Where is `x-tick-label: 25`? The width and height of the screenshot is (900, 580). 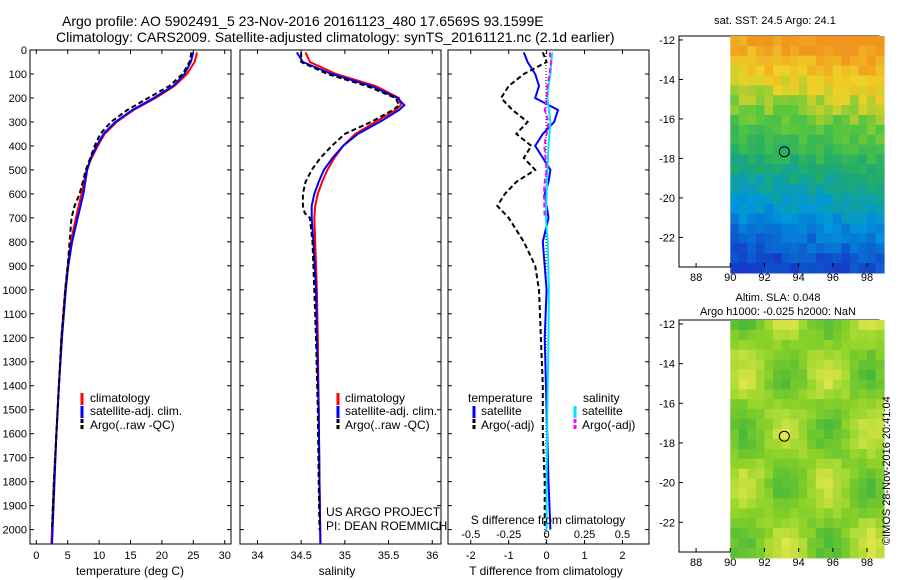
x-tick-label: 25 is located at coordinates (193, 556).